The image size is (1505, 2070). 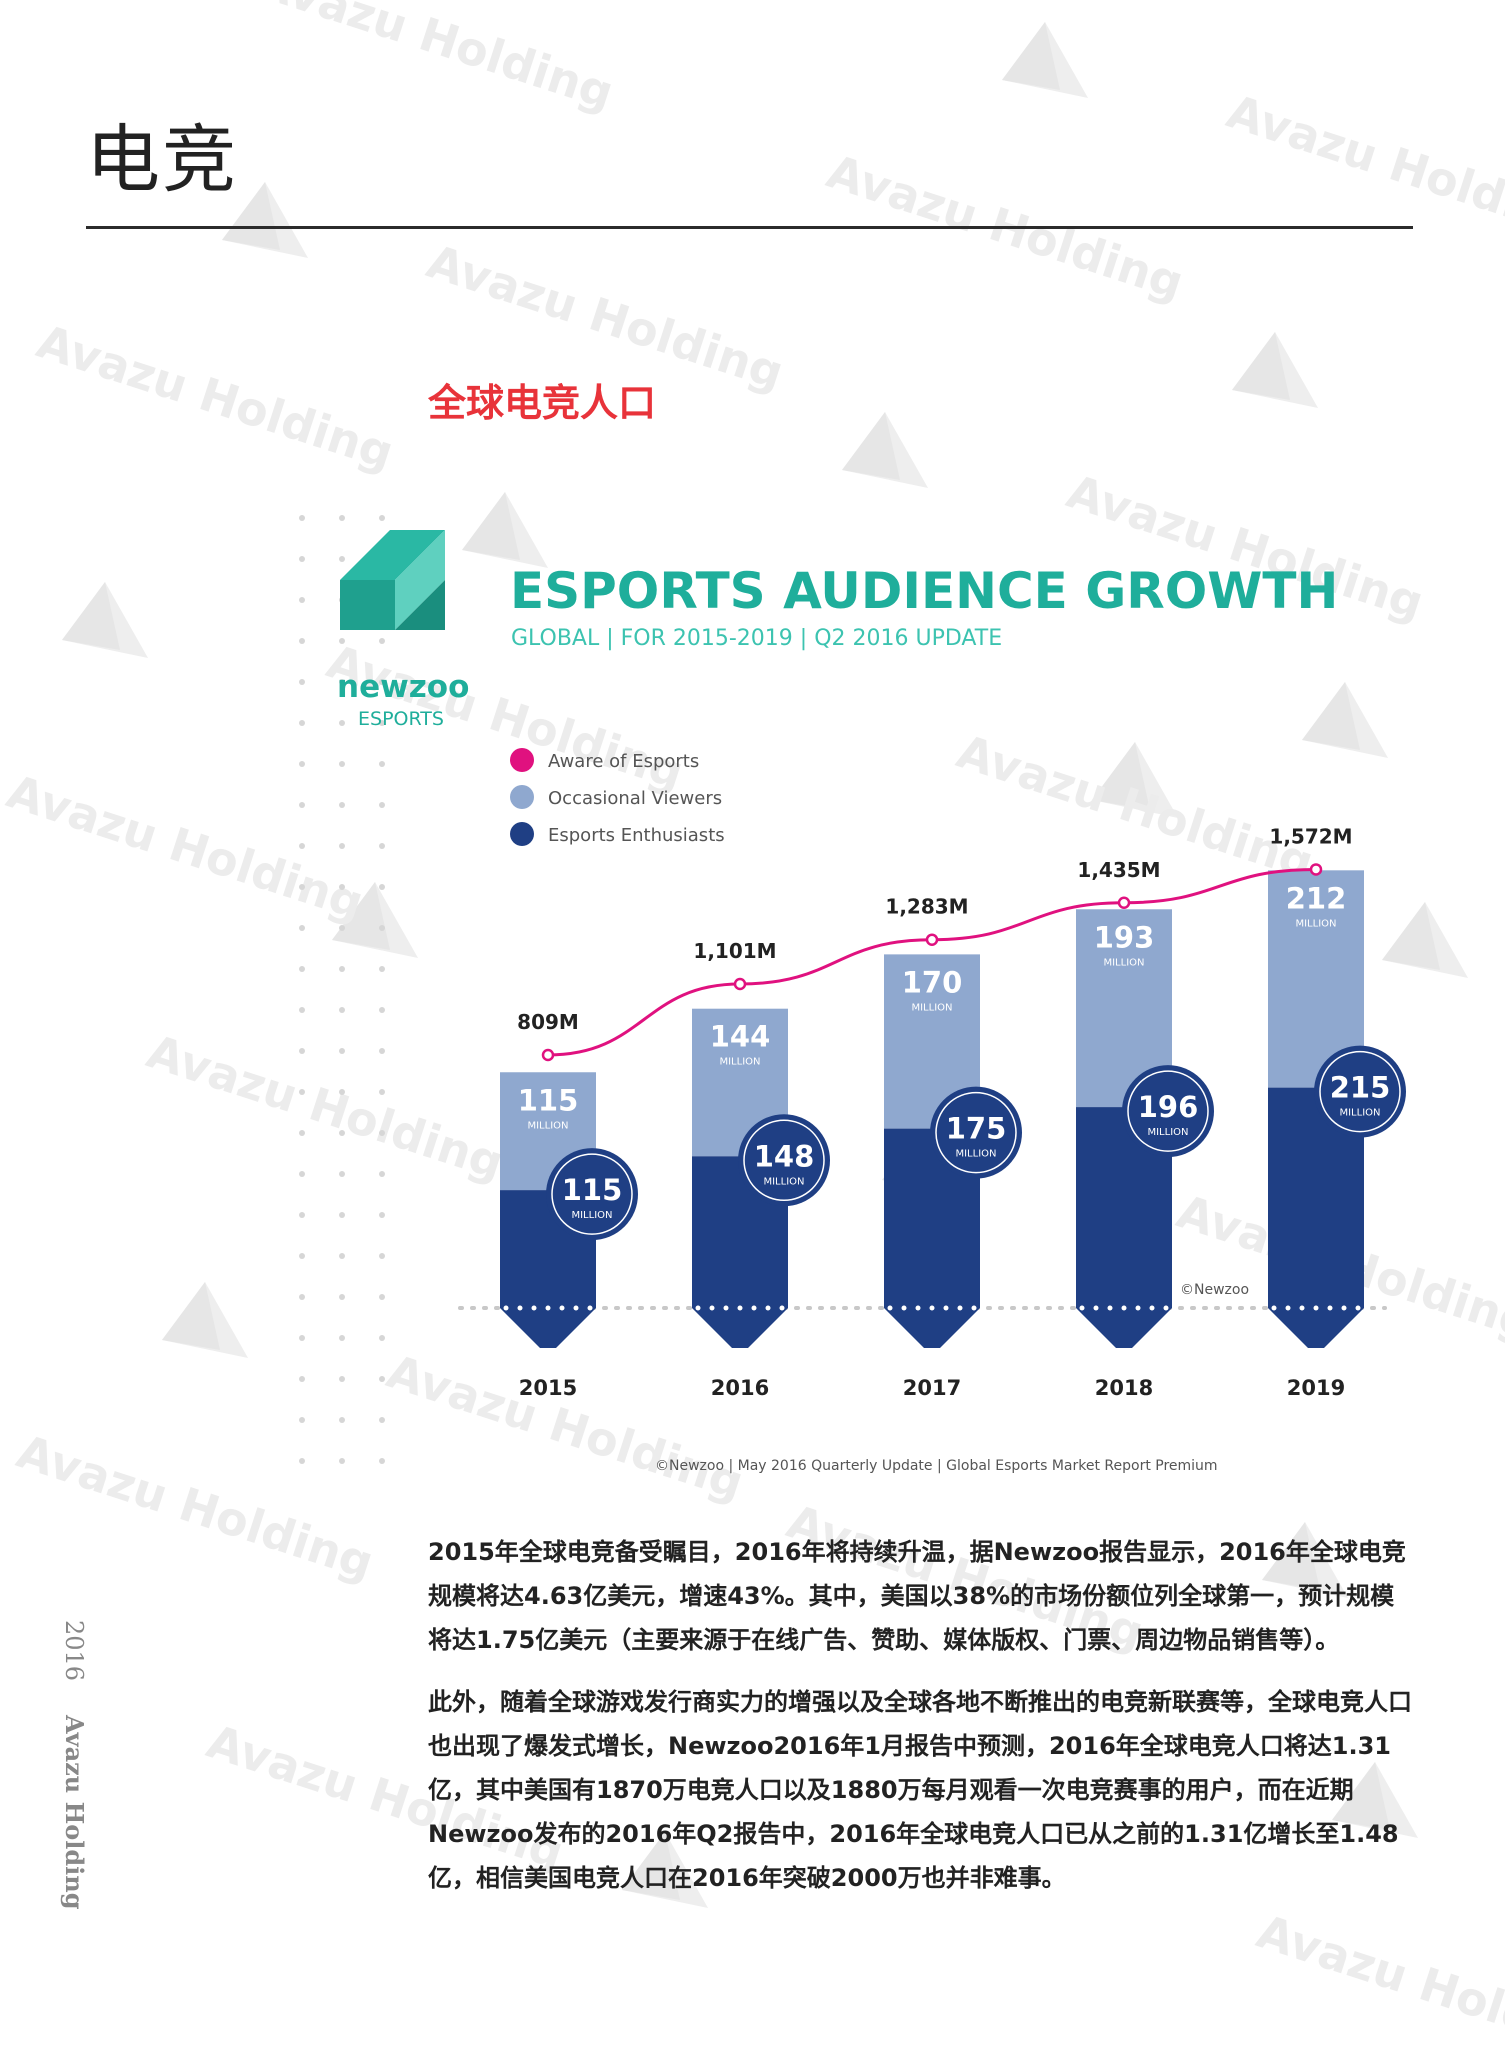 What do you see at coordinates (1316, 1388) in the screenshot?
I see `x-tick-label: 2019` at bounding box center [1316, 1388].